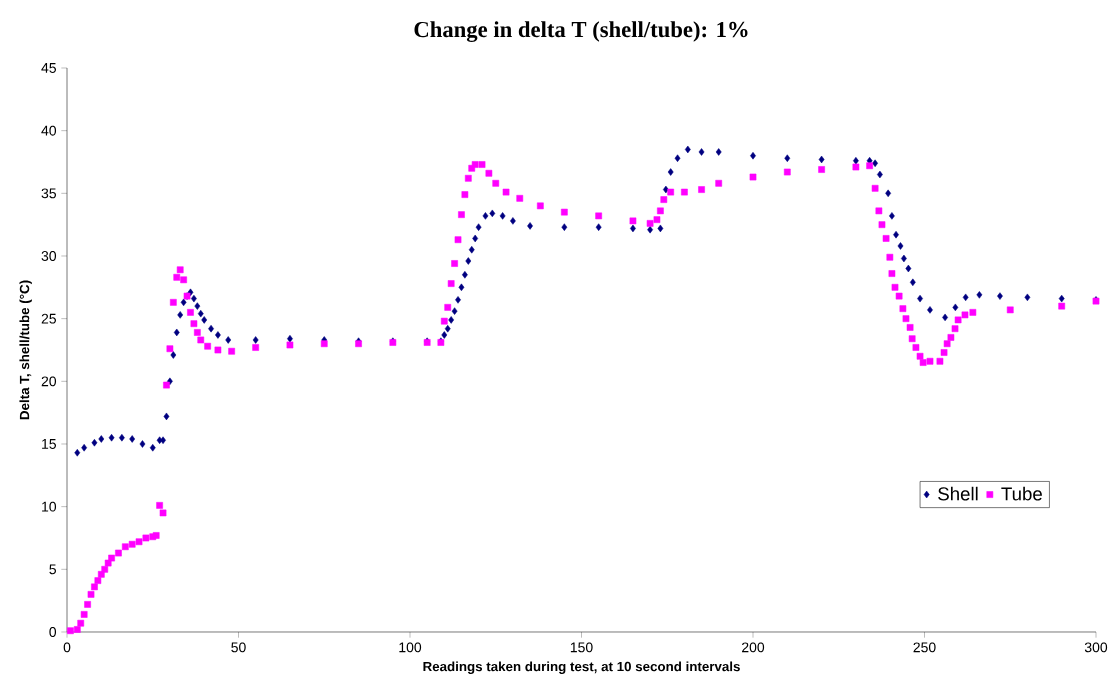 The height and width of the screenshot is (691, 1111). Describe the element at coordinates (49, 68) in the screenshot. I see `y-tick-label: 45` at that location.